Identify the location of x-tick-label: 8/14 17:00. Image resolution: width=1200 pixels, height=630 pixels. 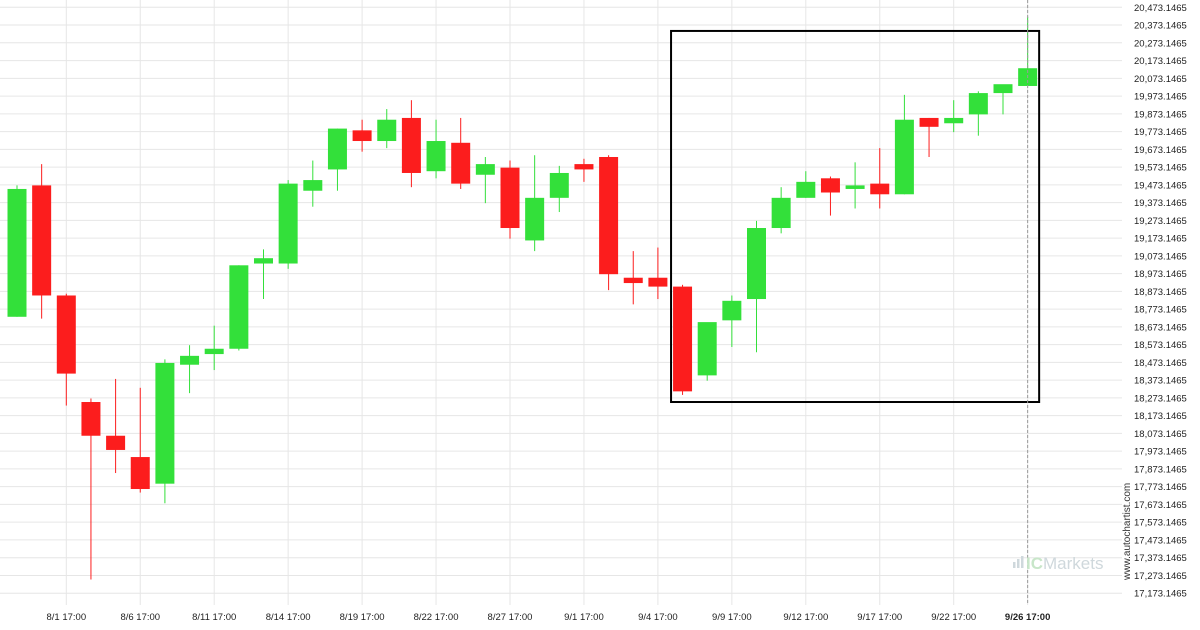
(288, 617).